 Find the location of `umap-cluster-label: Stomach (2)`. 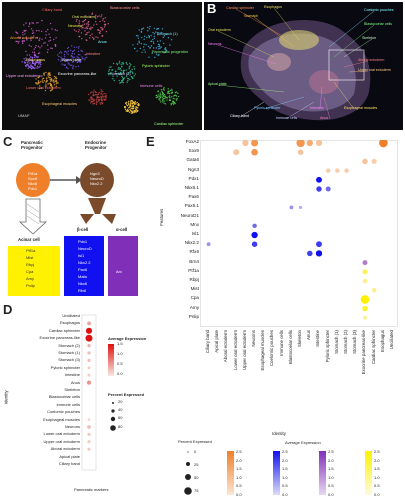

umap-cluster-label: Stomach (2) is located at coordinates (120, 74).